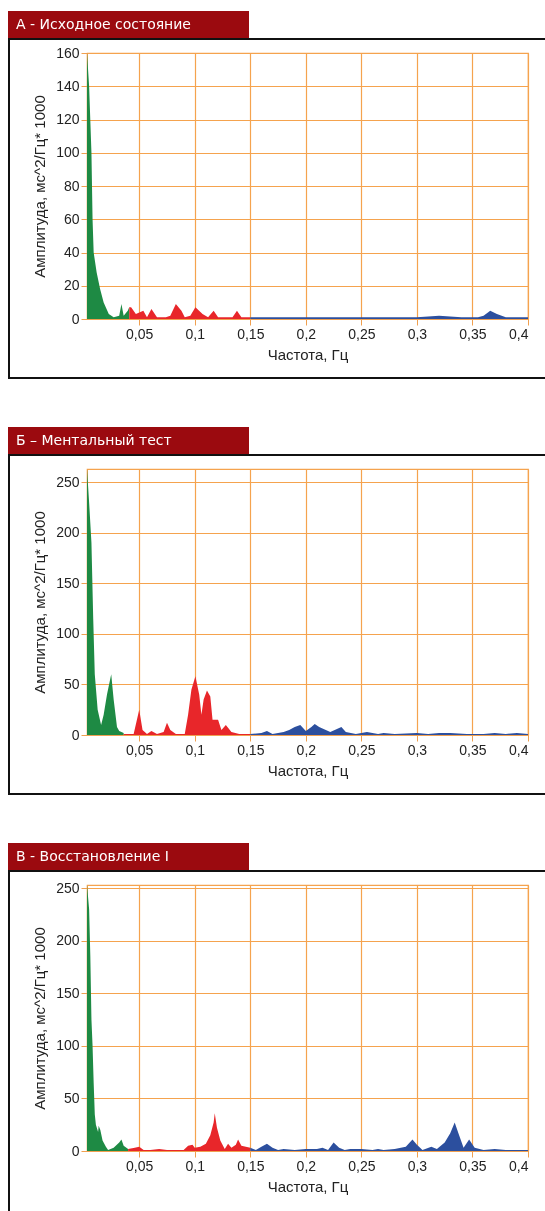 This screenshot has width=545, height=1211. What do you see at coordinates (71, 185) in the screenshot?
I see `y-tick-label: 80` at bounding box center [71, 185].